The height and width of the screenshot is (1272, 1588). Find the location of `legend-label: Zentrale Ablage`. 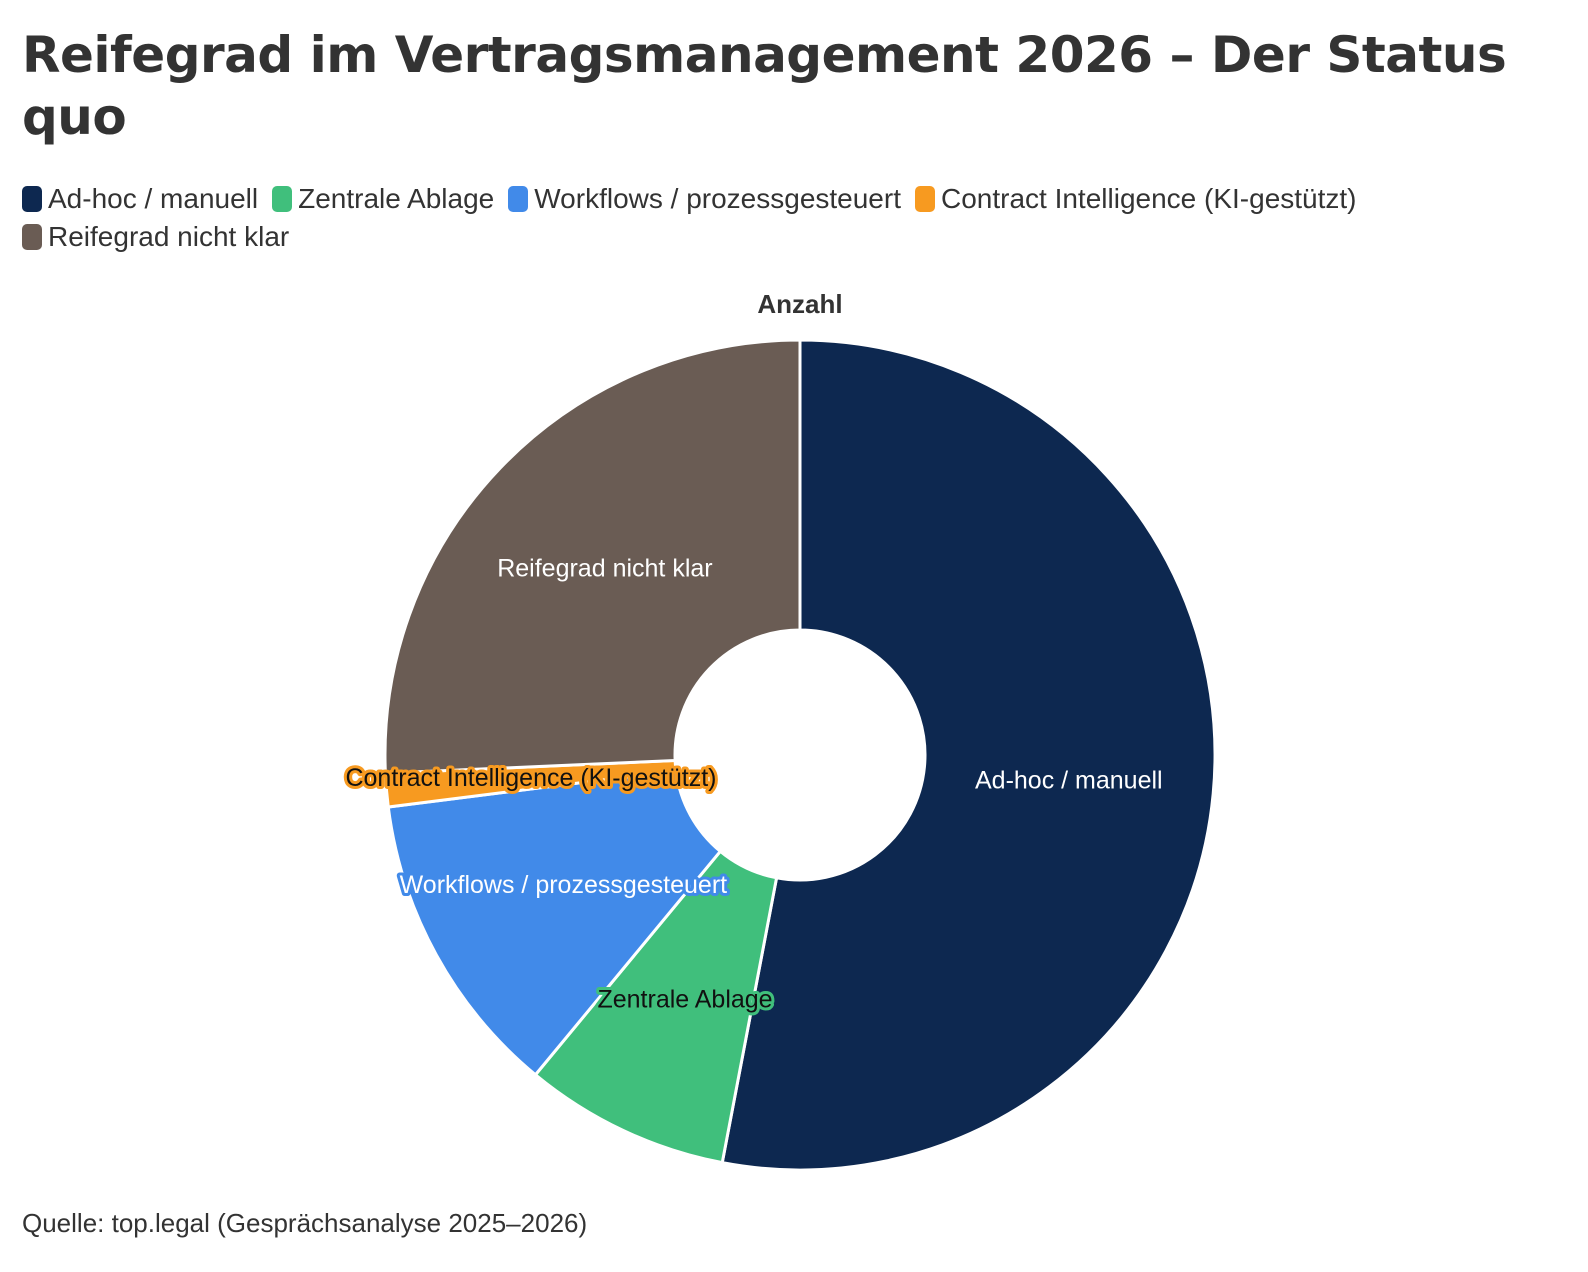

legend-label: Zentrale Ablage is located at coordinates (396, 198).